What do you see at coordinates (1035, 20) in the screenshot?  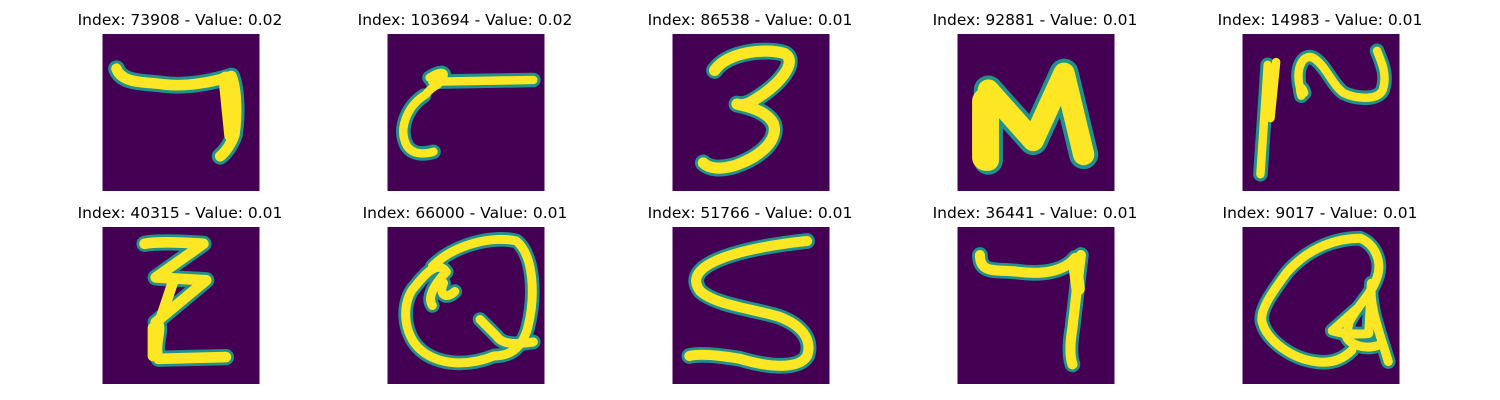 I see `panel-title: Index: 92881 - Value: 0.01` at bounding box center [1035, 20].